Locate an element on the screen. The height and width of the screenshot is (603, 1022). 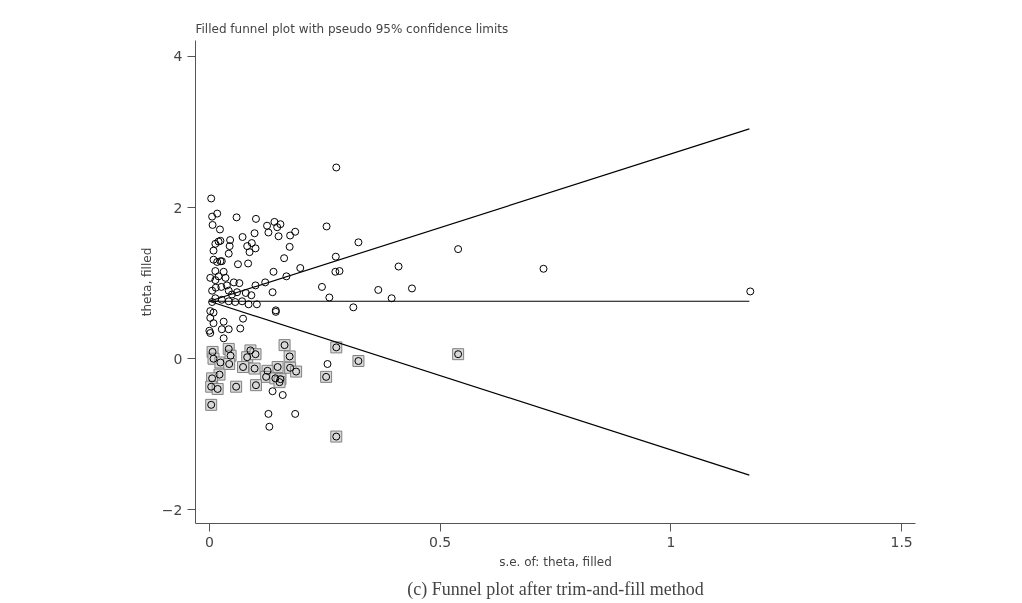
y-tick-label: 2 is located at coordinates (178, 207).